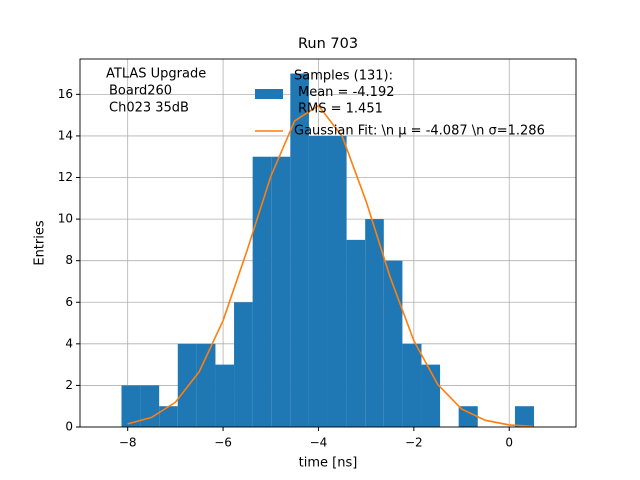 The image size is (640, 480). Describe the element at coordinates (346, 92) in the screenshot. I see `legend-label: Mean = -4.192` at that location.